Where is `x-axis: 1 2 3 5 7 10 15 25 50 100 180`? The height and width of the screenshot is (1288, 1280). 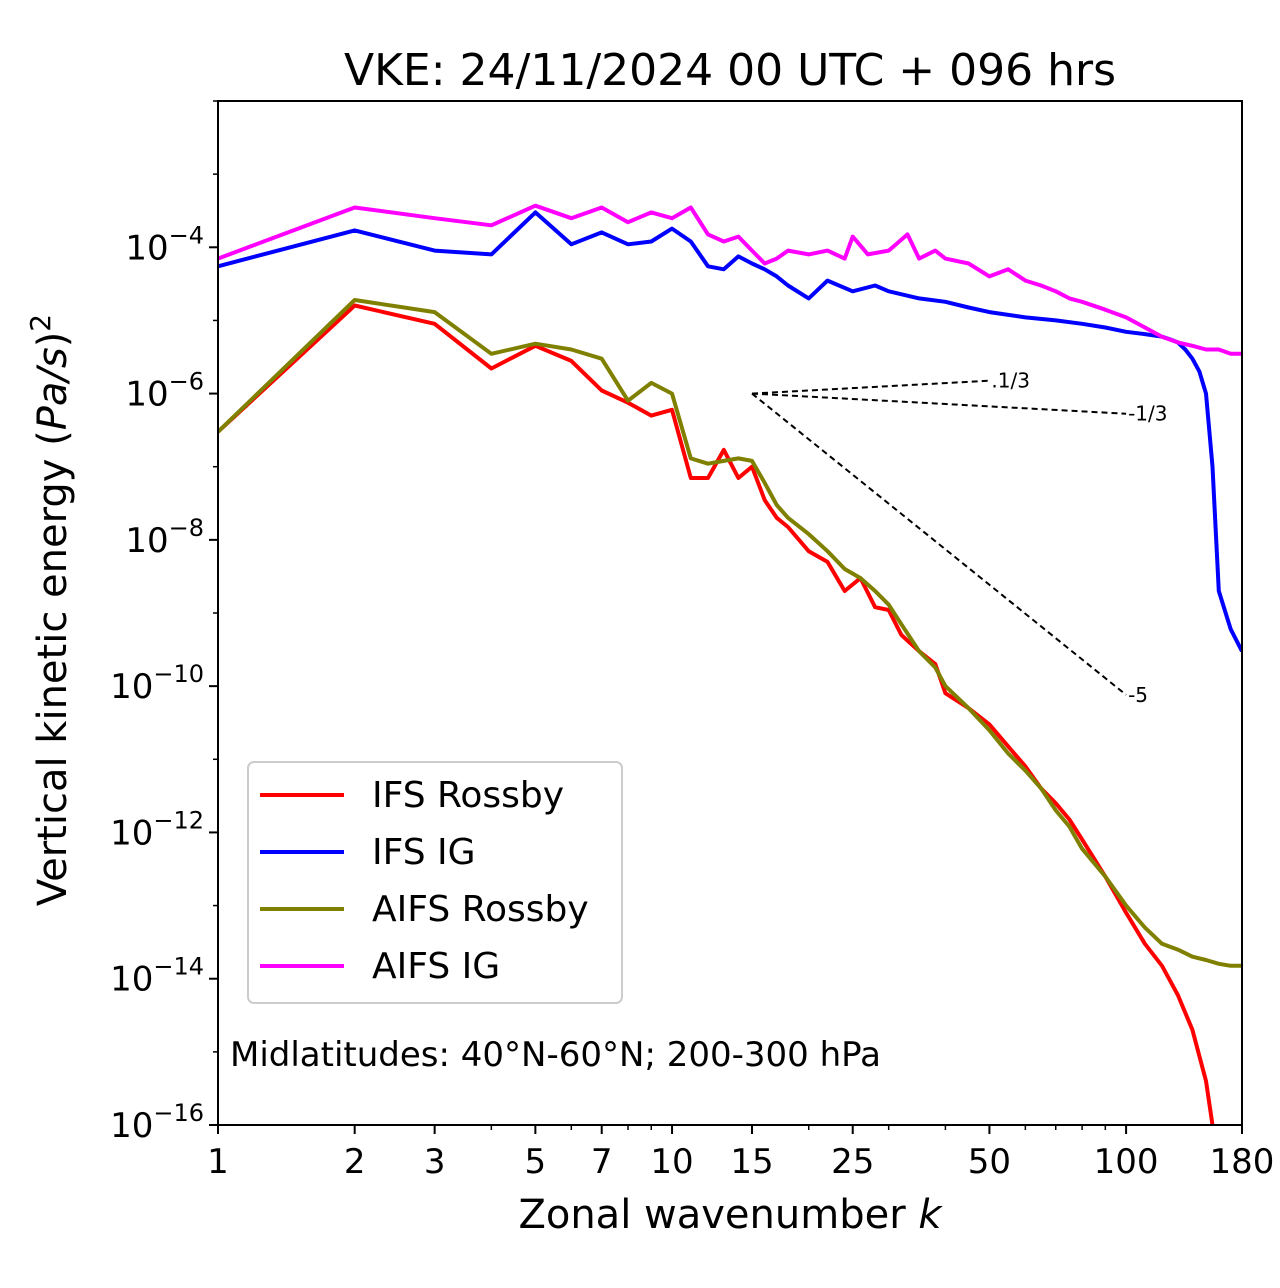 x-axis: 1 2 3 5 7 10 15 25 50 100 180 is located at coordinates (740, 1153).